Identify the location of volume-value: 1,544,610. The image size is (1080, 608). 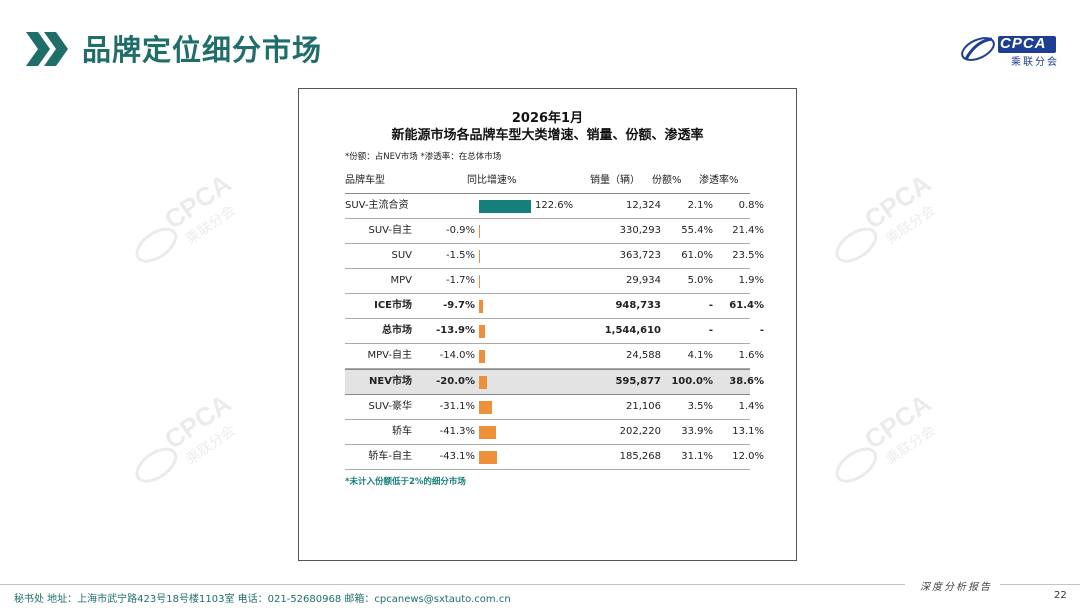
(632, 330).